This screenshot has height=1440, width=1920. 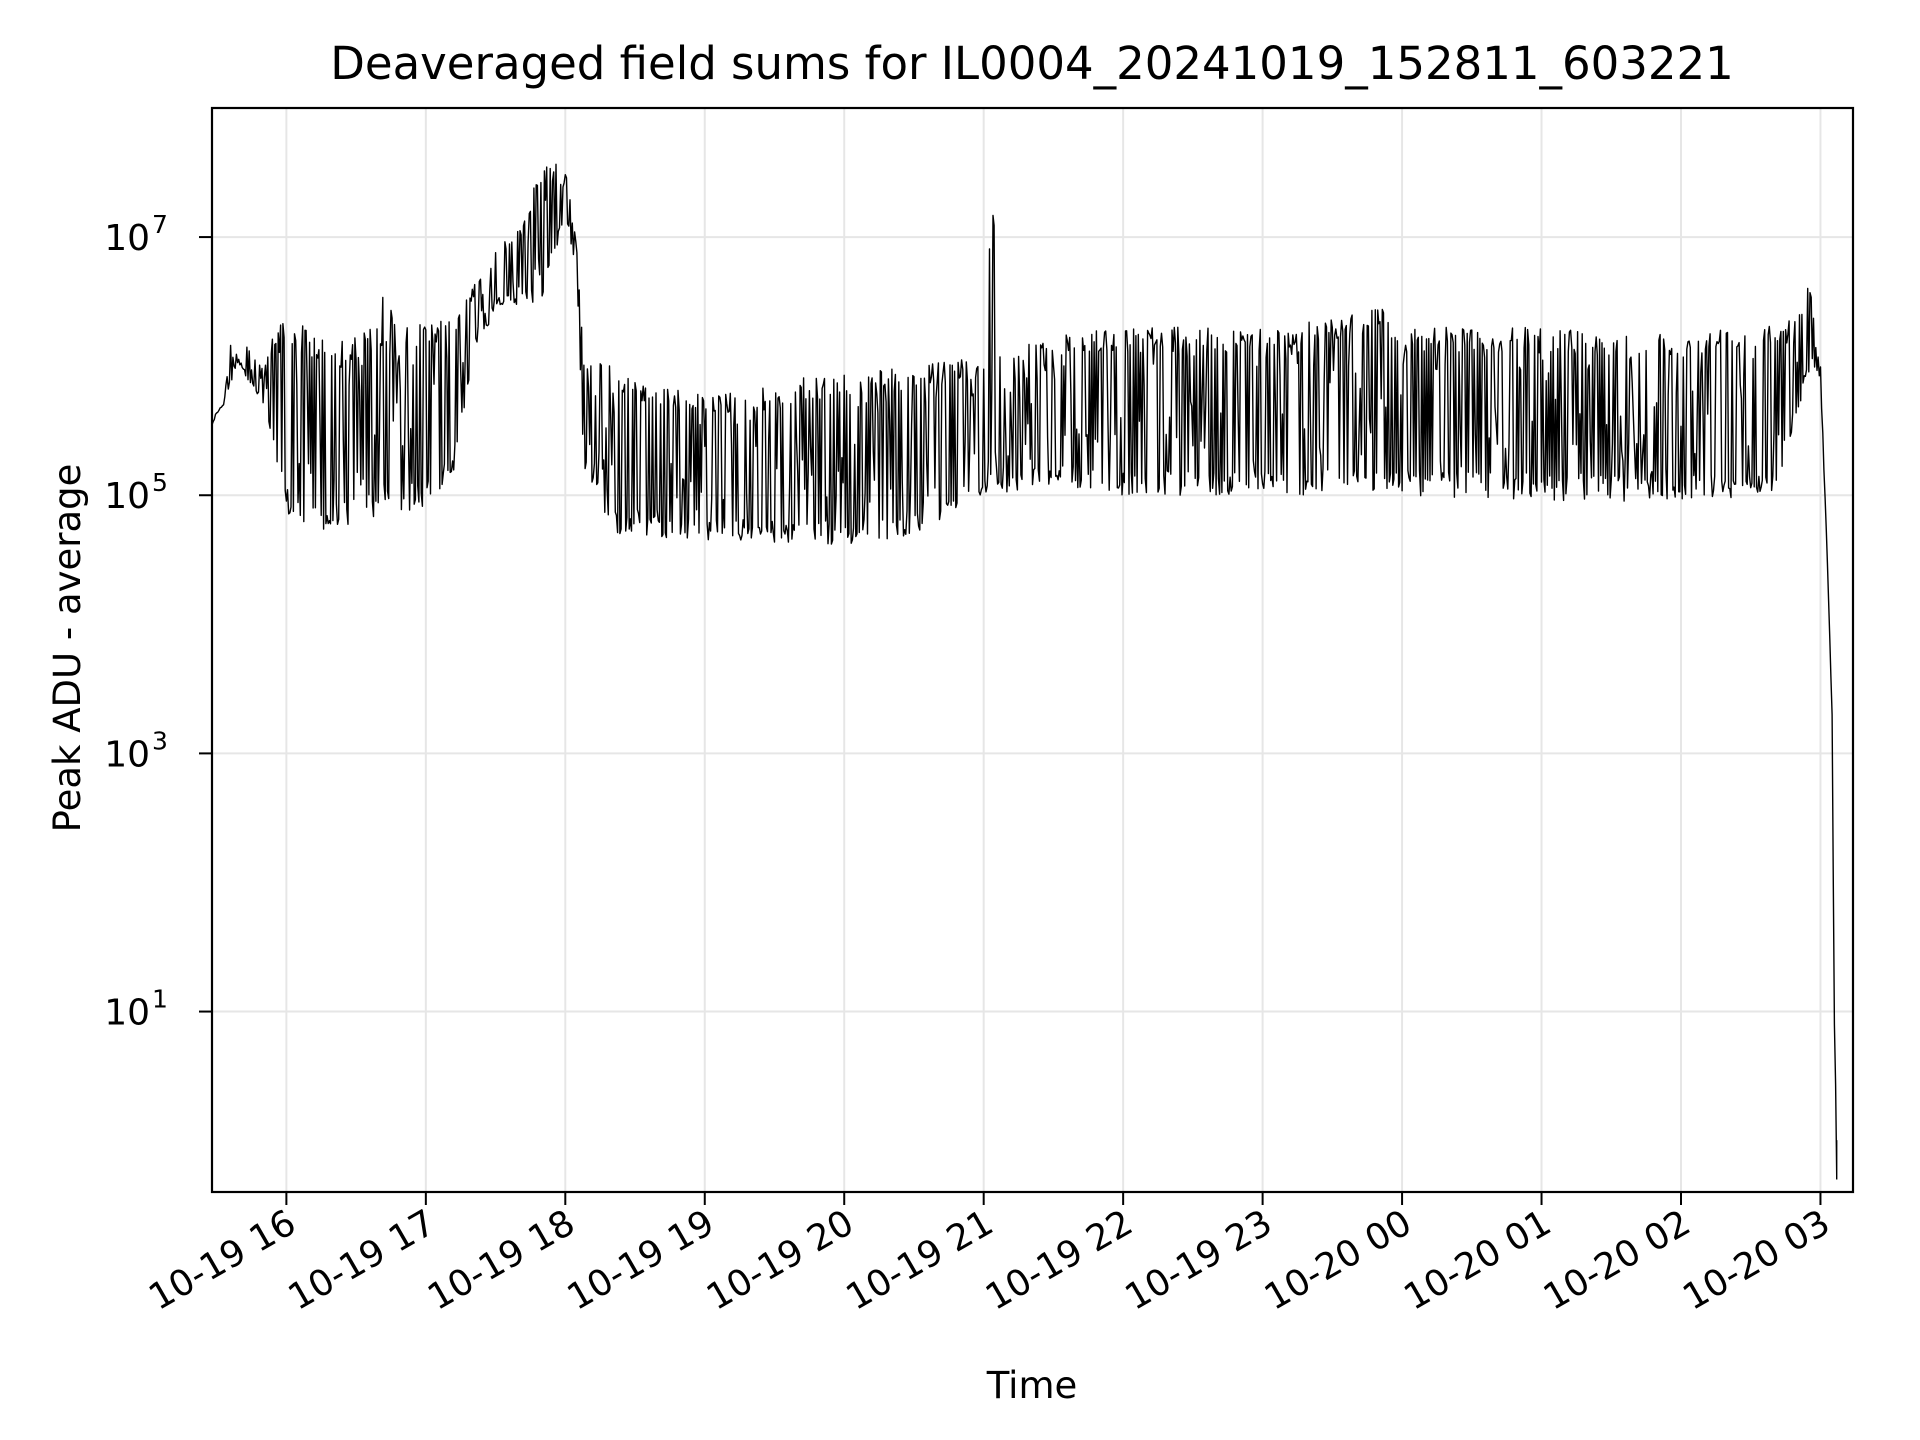 I want to click on y-tick-label: 10 7, so click(x=136, y=234).